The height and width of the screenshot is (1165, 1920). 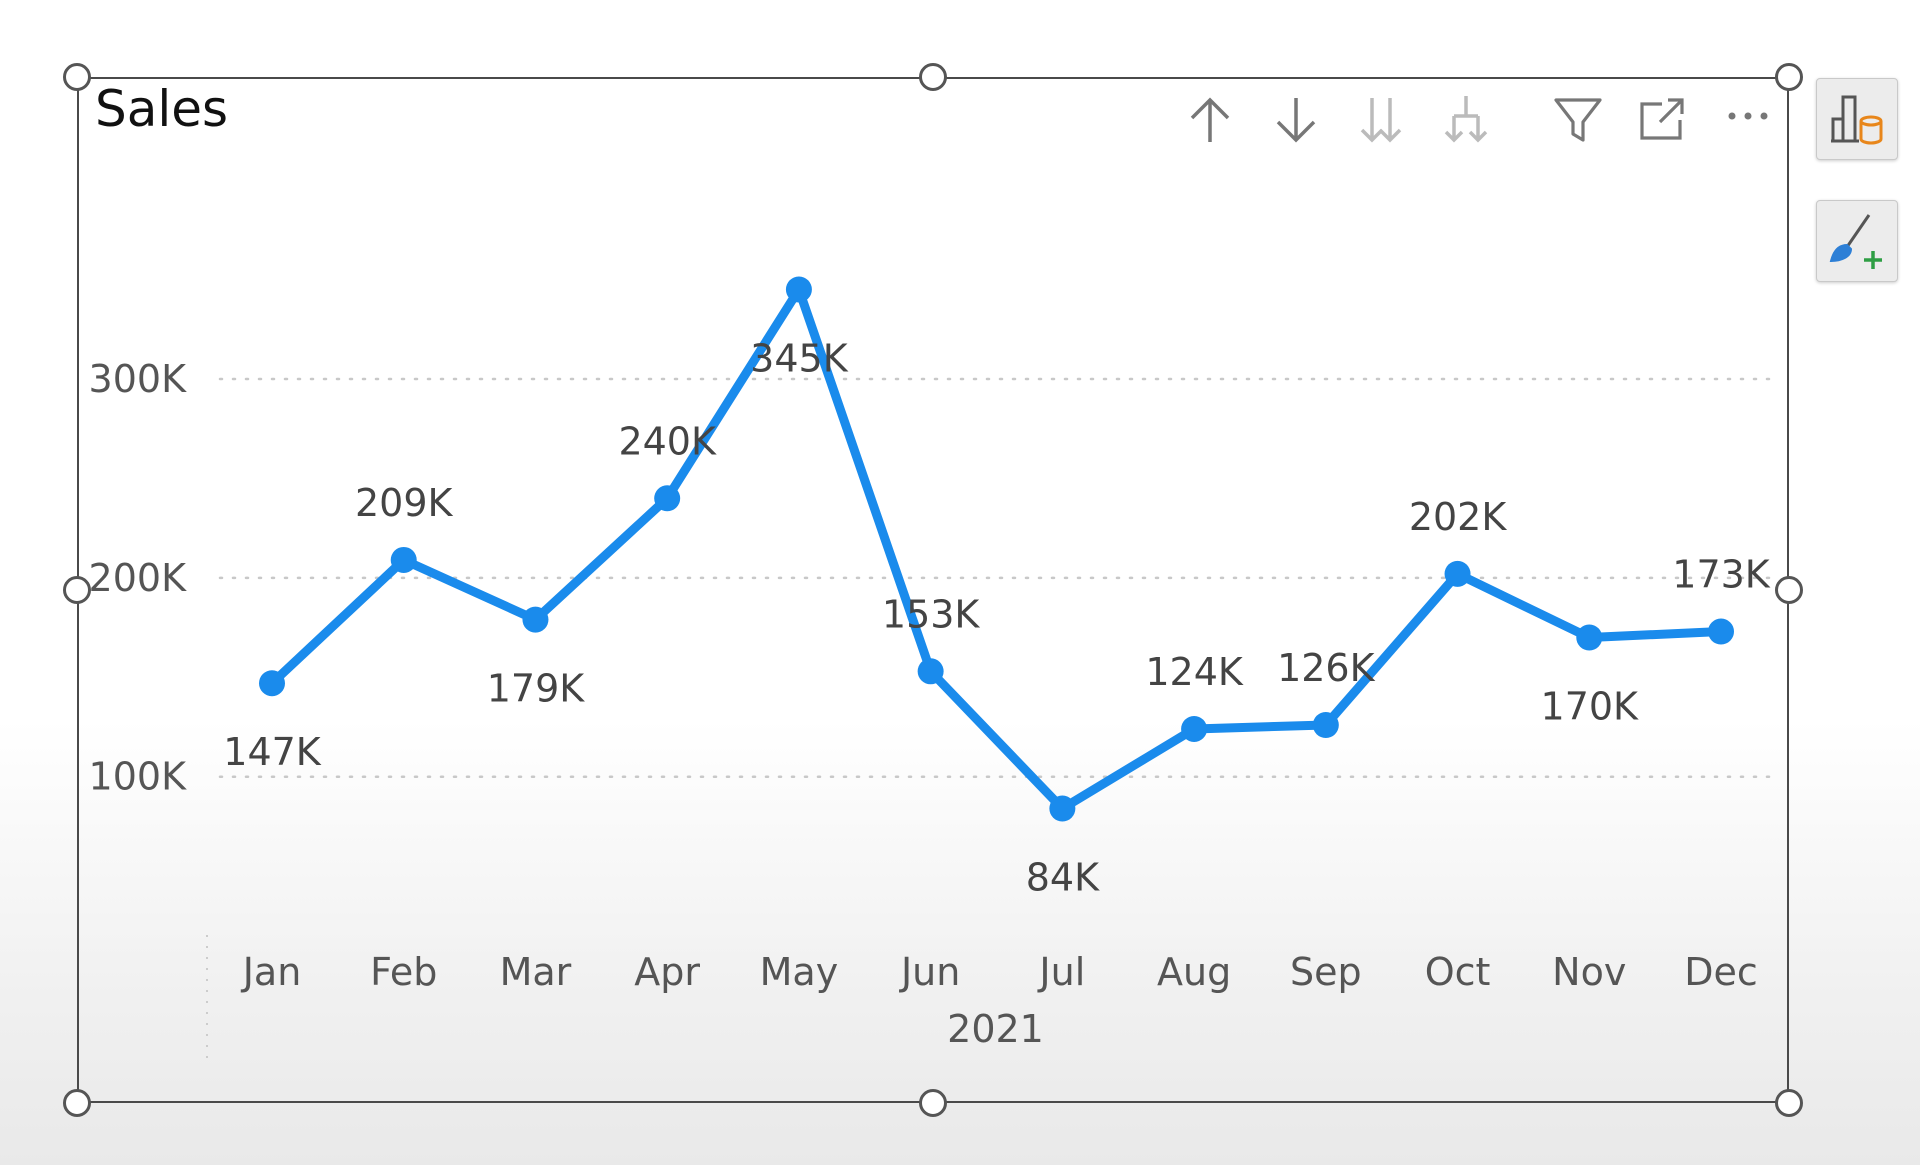 I want to click on data-label: 345K, so click(x=799, y=358).